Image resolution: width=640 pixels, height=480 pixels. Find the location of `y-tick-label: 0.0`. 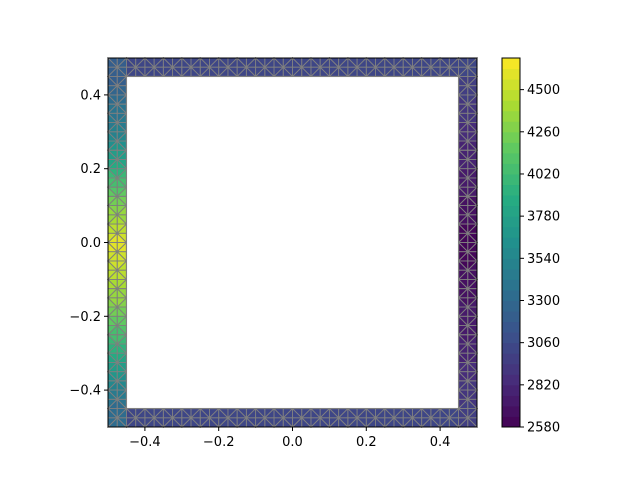

y-tick-label: 0.0 is located at coordinates (90, 243).